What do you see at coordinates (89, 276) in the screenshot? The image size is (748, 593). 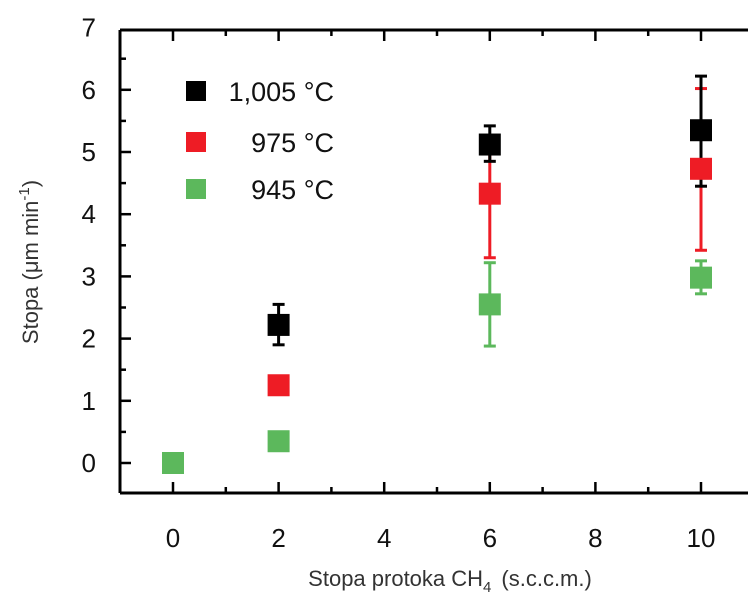 I see `y-tick-label: 3` at bounding box center [89, 276].